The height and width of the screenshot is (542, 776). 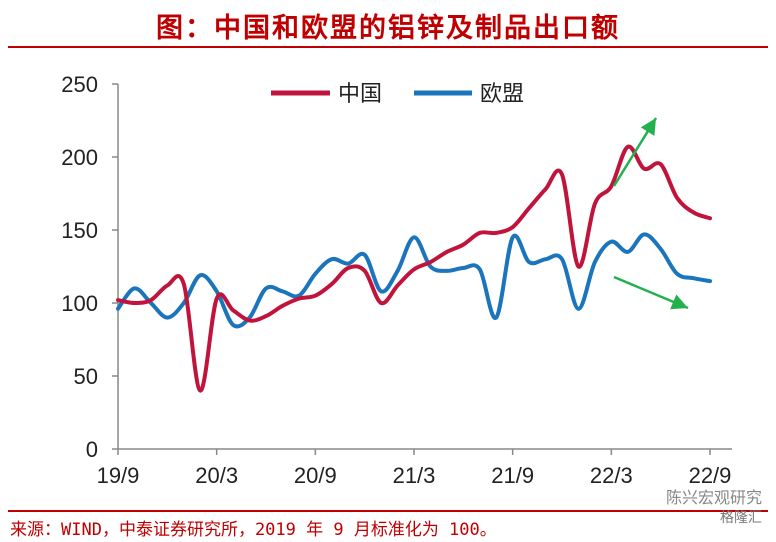 I want to click on source-rule, so click(x=388, y=511).